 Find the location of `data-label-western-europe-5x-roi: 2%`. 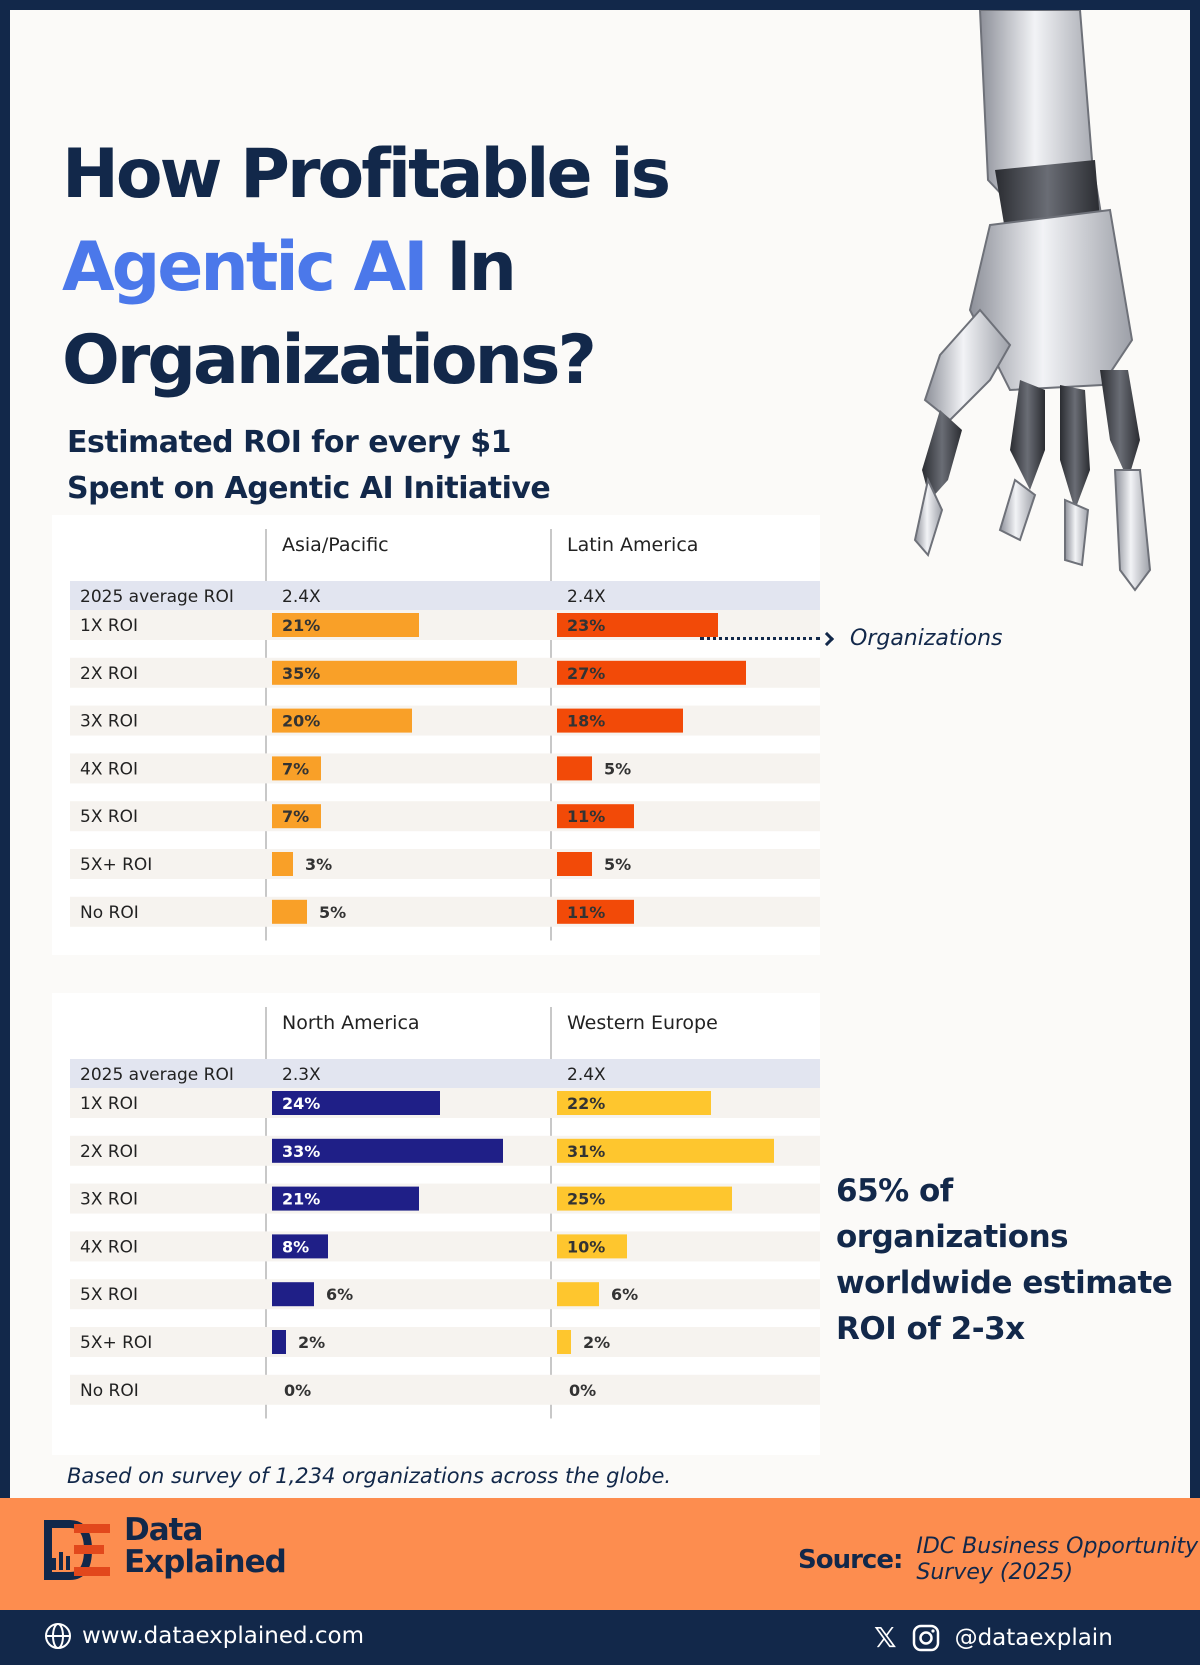

data-label-western-europe-5x-roi: 2% is located at coordinates (596, 1342).